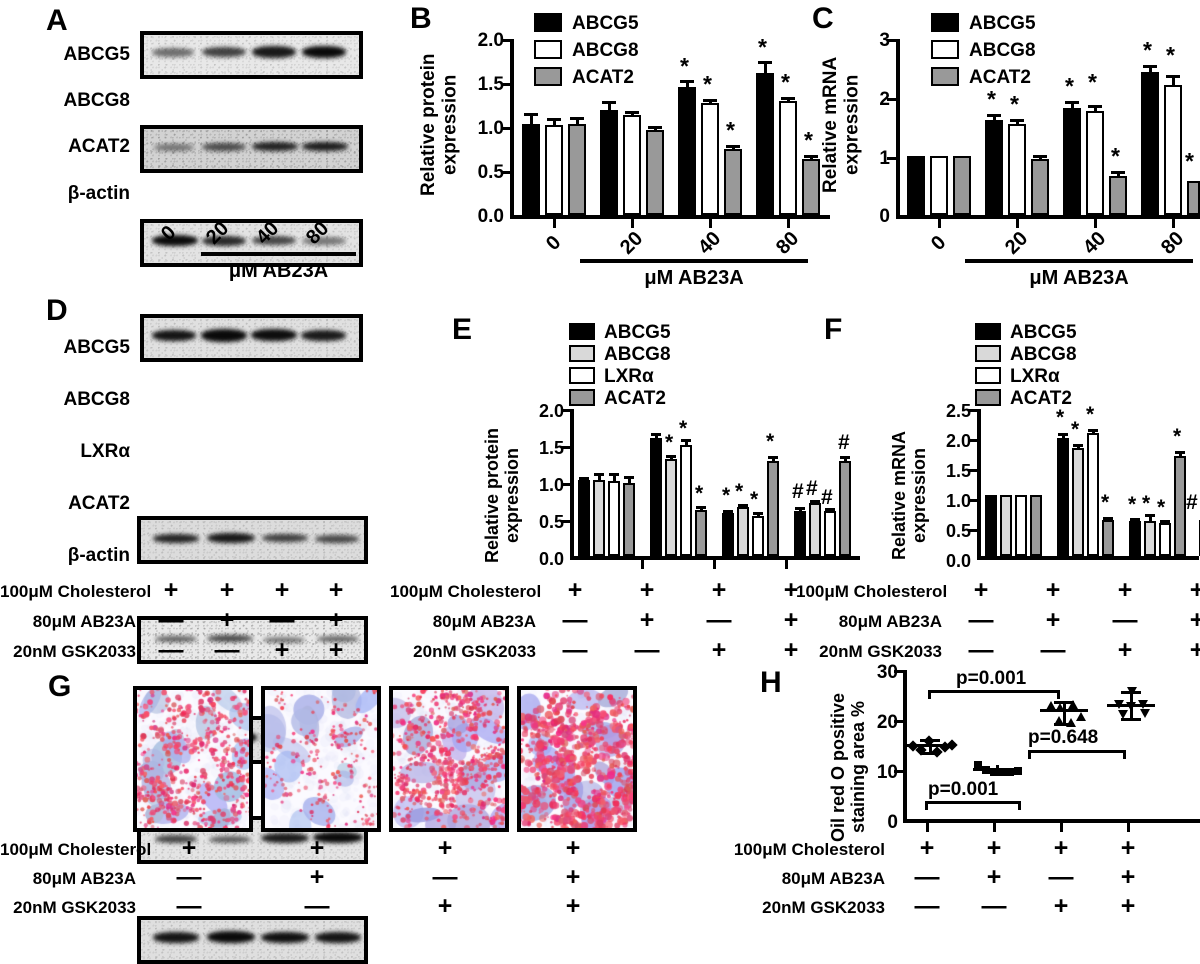  Describe the element at coordinates (958, 441) in the screenshot. I see `y-tick-label: 2.0` at that location.